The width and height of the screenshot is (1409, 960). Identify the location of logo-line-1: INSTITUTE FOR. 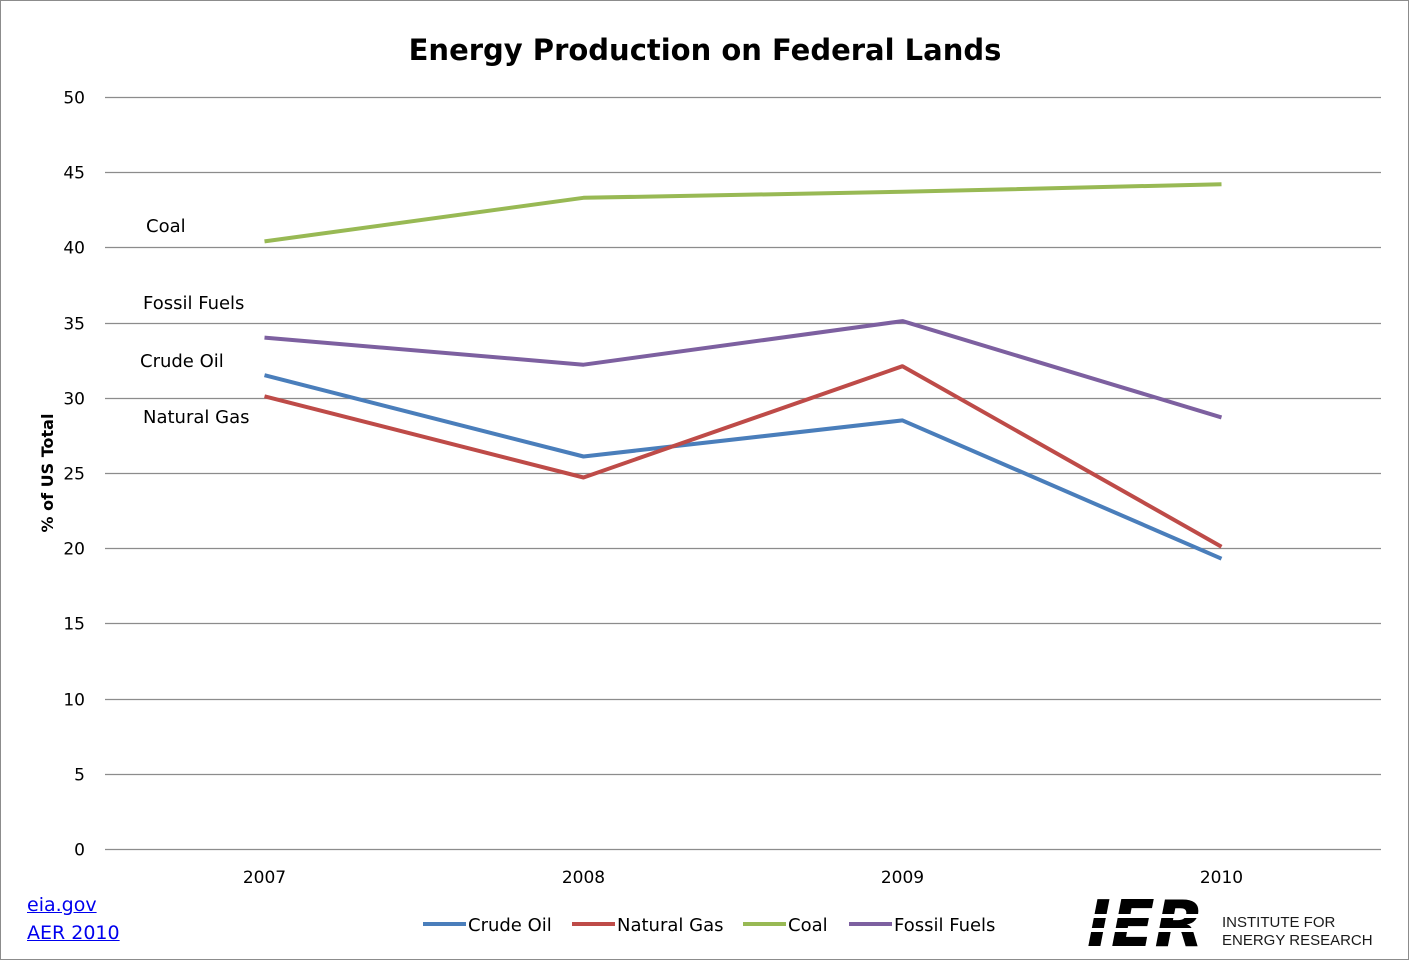
(1278, 922).